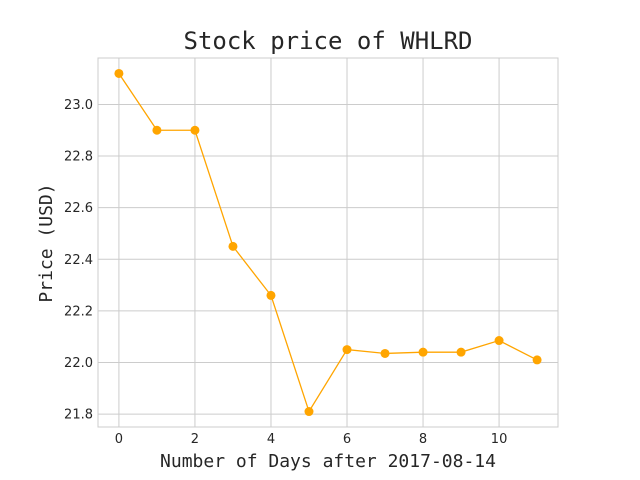  What do you see at coordinates (78, 415) in the screenshot?
I see `y-tick-label: 21.8` at bounding box center [78, 415].